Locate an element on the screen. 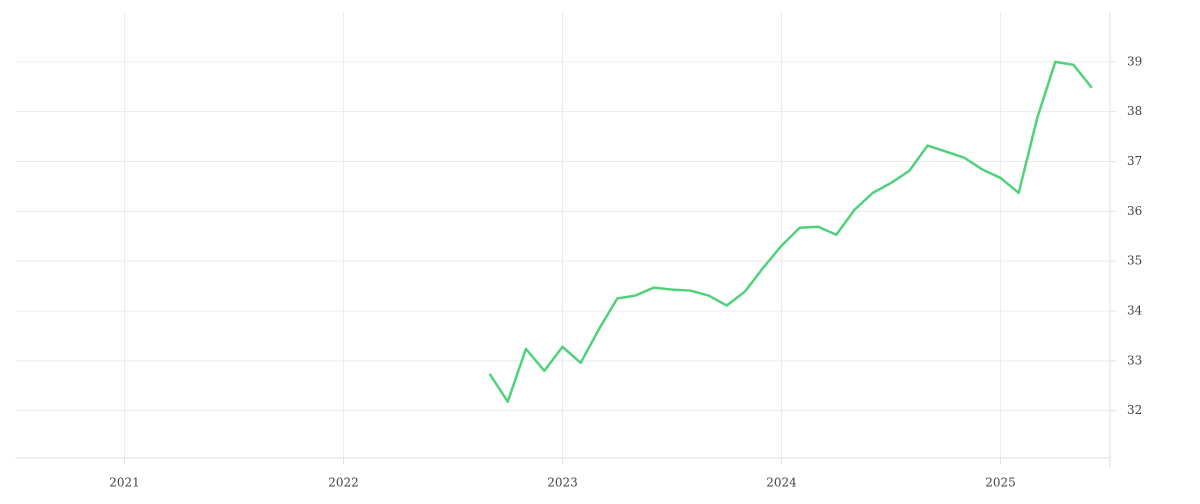 The height and width of the screenshot is (504, 1200). x-tick-label: 2023 is located at coordinates (562, 483).